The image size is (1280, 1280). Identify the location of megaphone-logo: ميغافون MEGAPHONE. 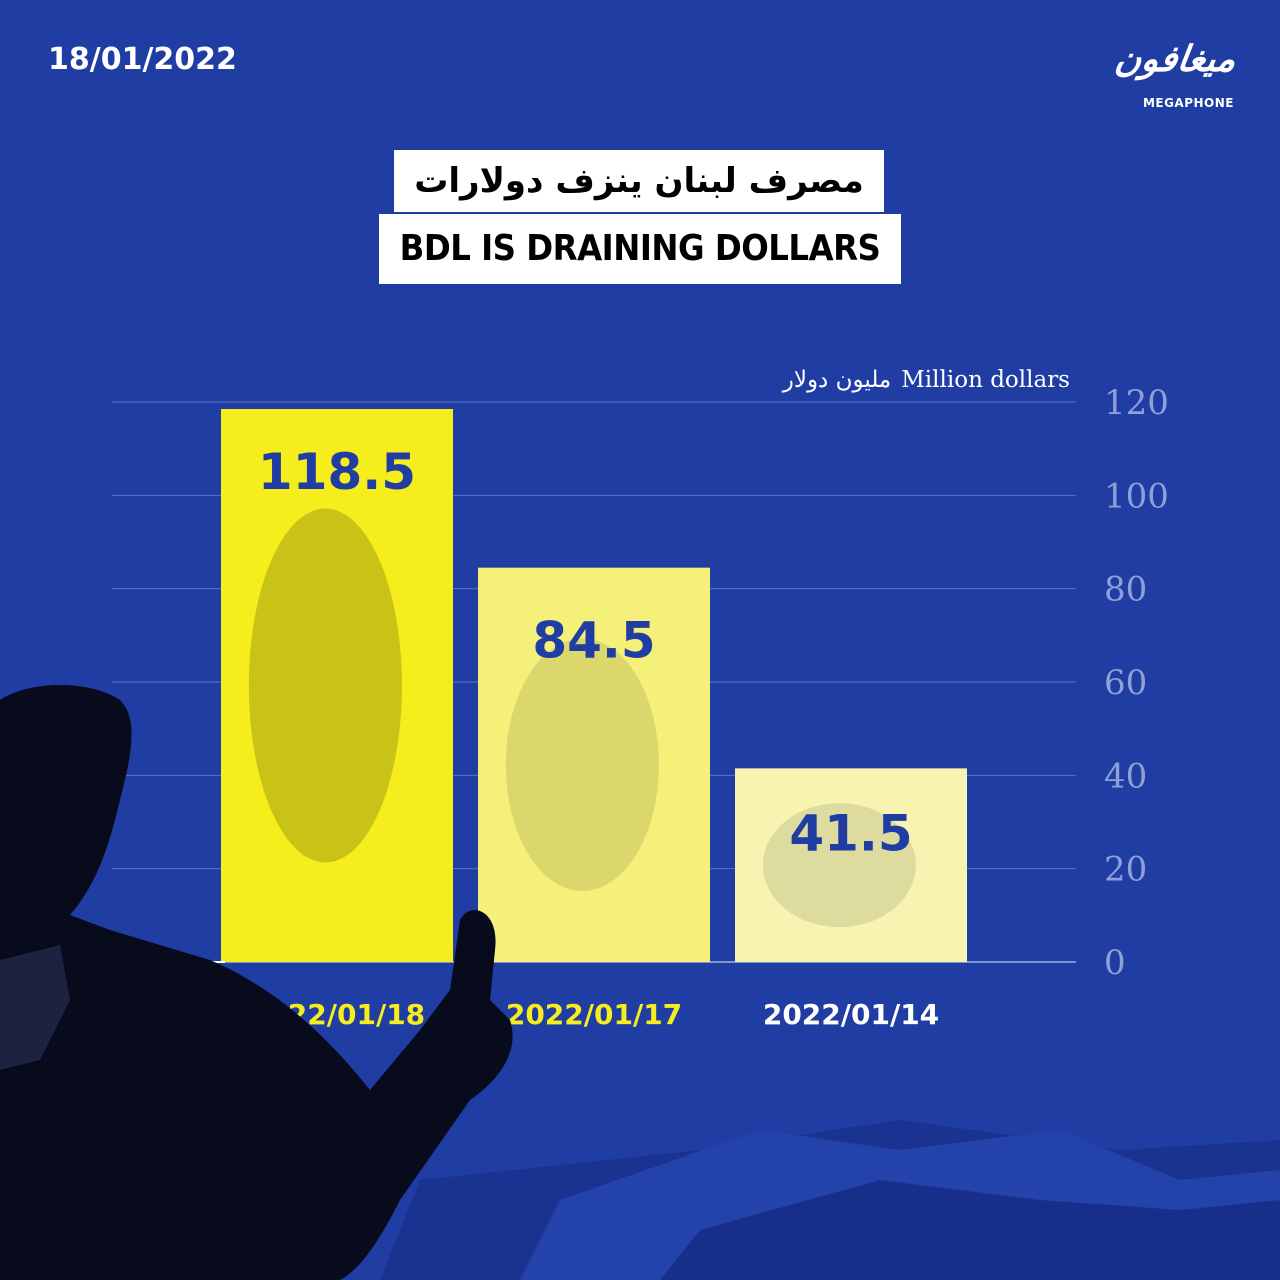
(1175, 78).